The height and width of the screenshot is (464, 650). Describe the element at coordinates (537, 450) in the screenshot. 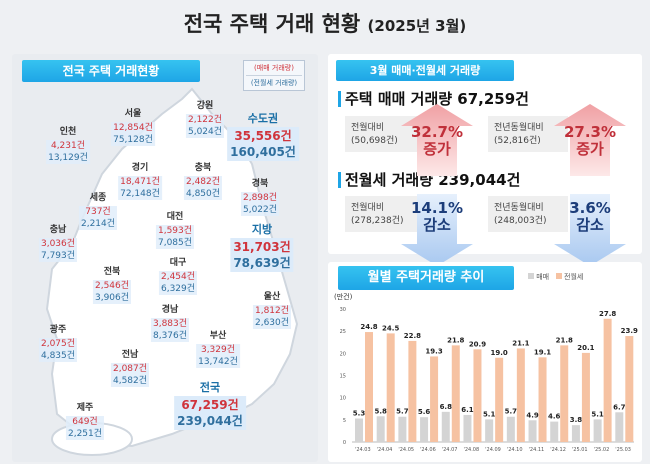

I see `x-tick: '24.11` at that location.